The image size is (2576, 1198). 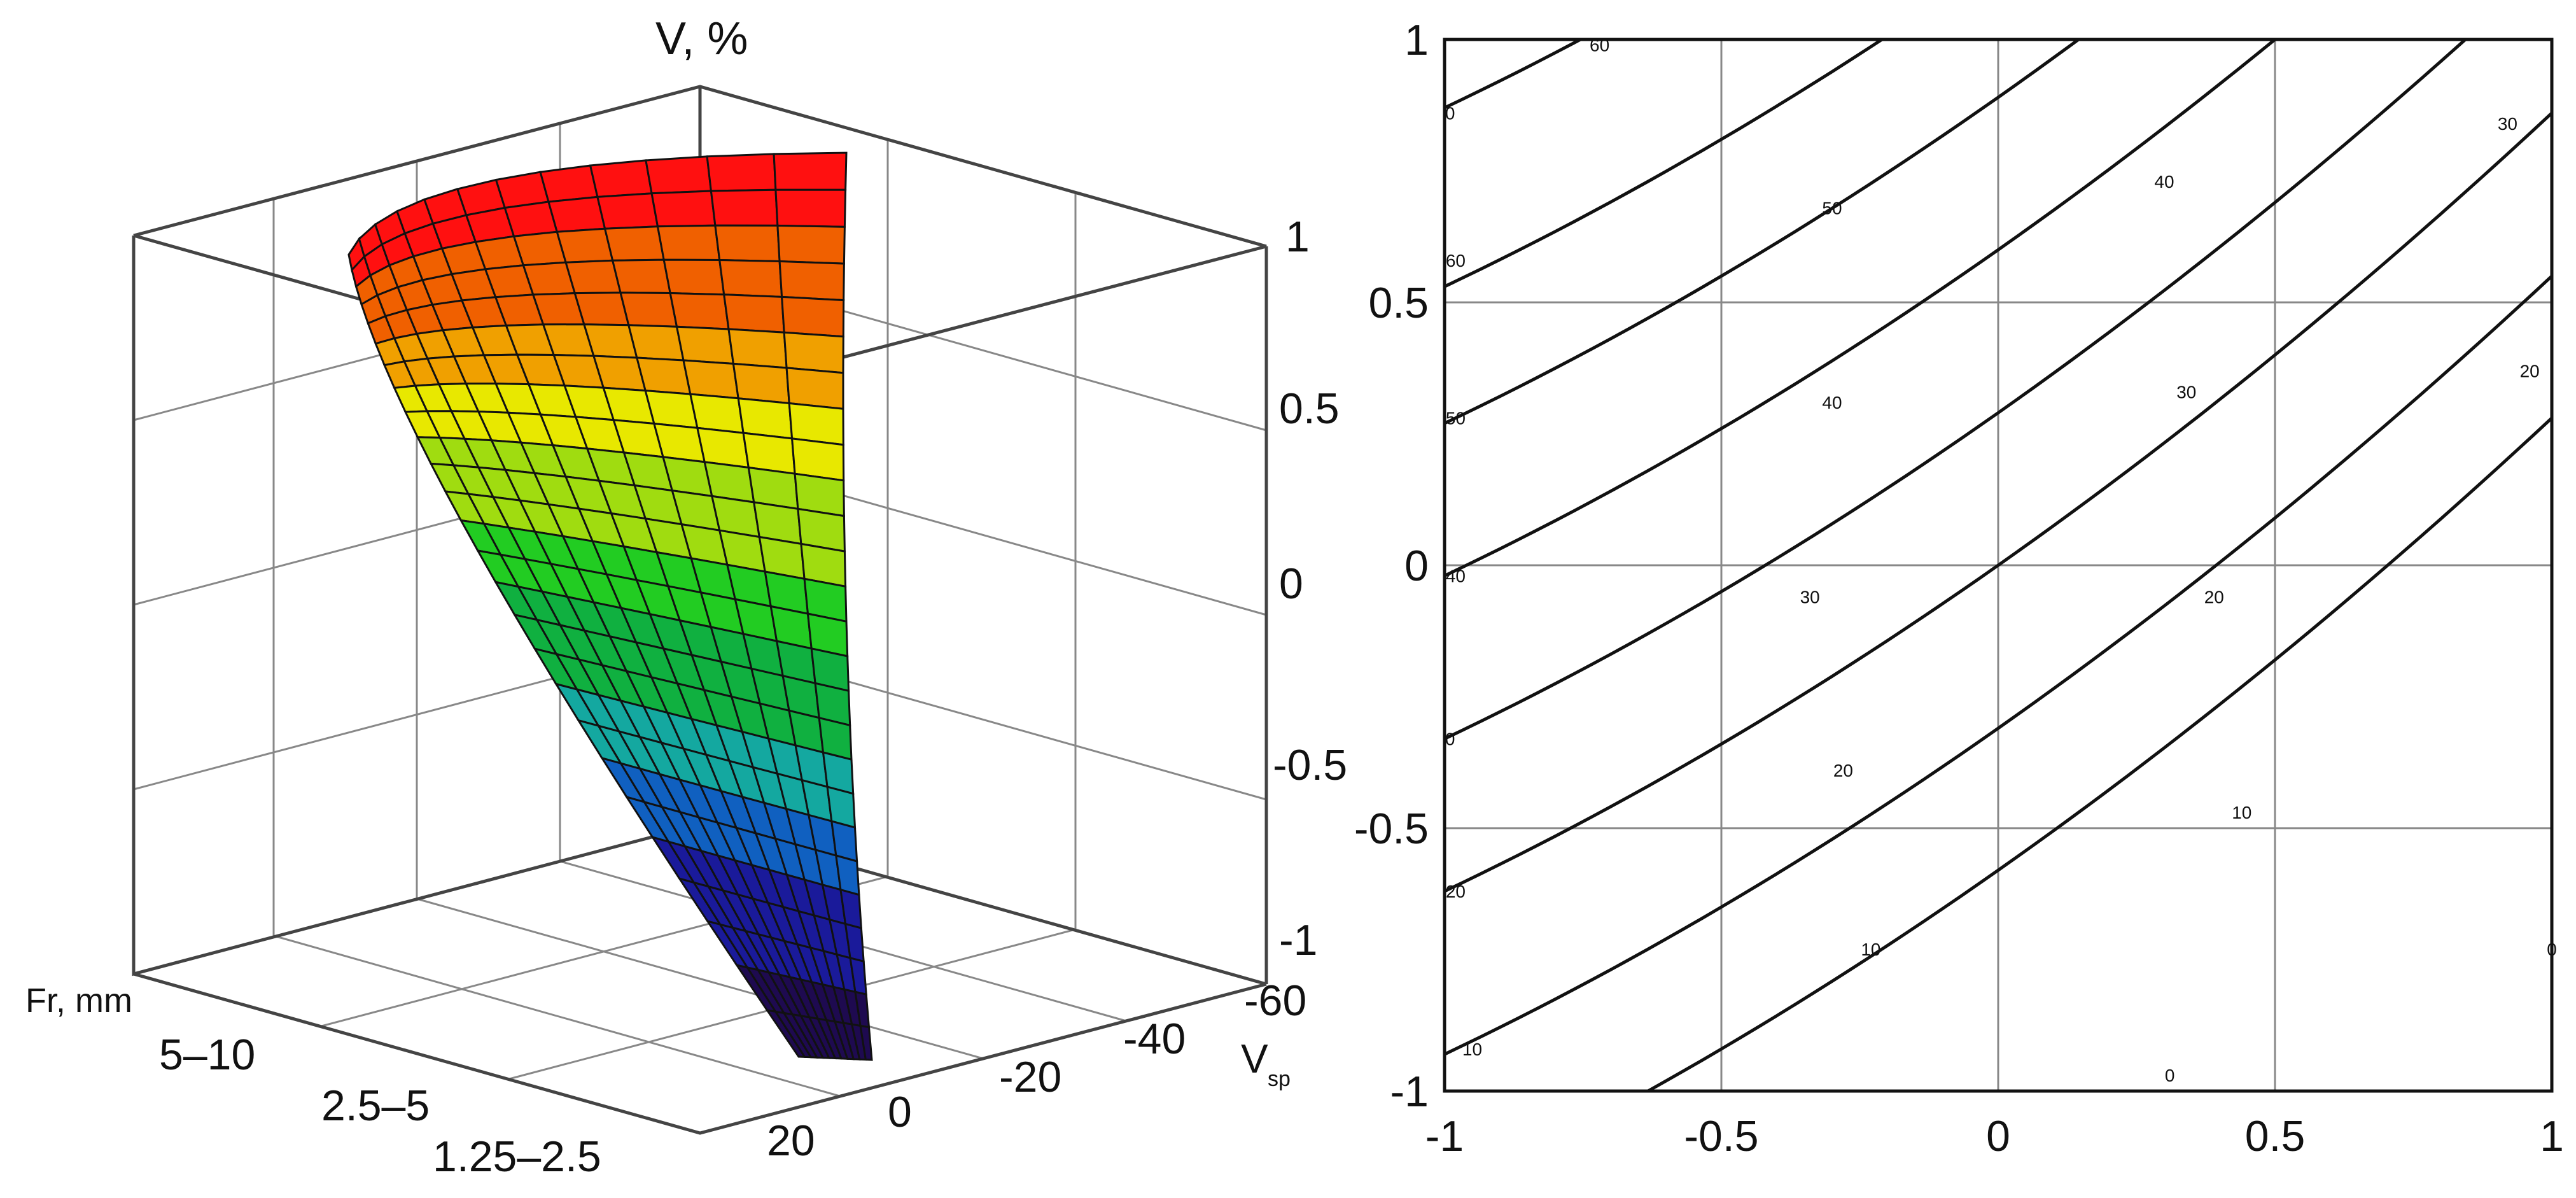 I want to click on vsp-tick-label: -60, so click(x=1275, y=1000).